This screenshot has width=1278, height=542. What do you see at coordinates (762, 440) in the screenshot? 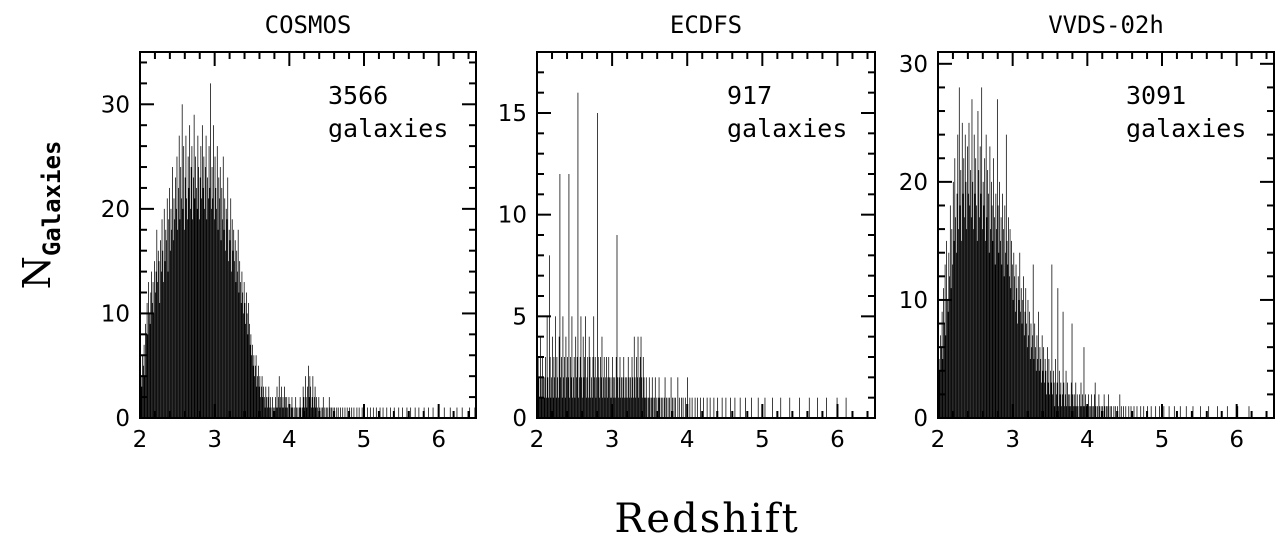
I see `x-tick-label: 5` at bounding box center [762, 440].